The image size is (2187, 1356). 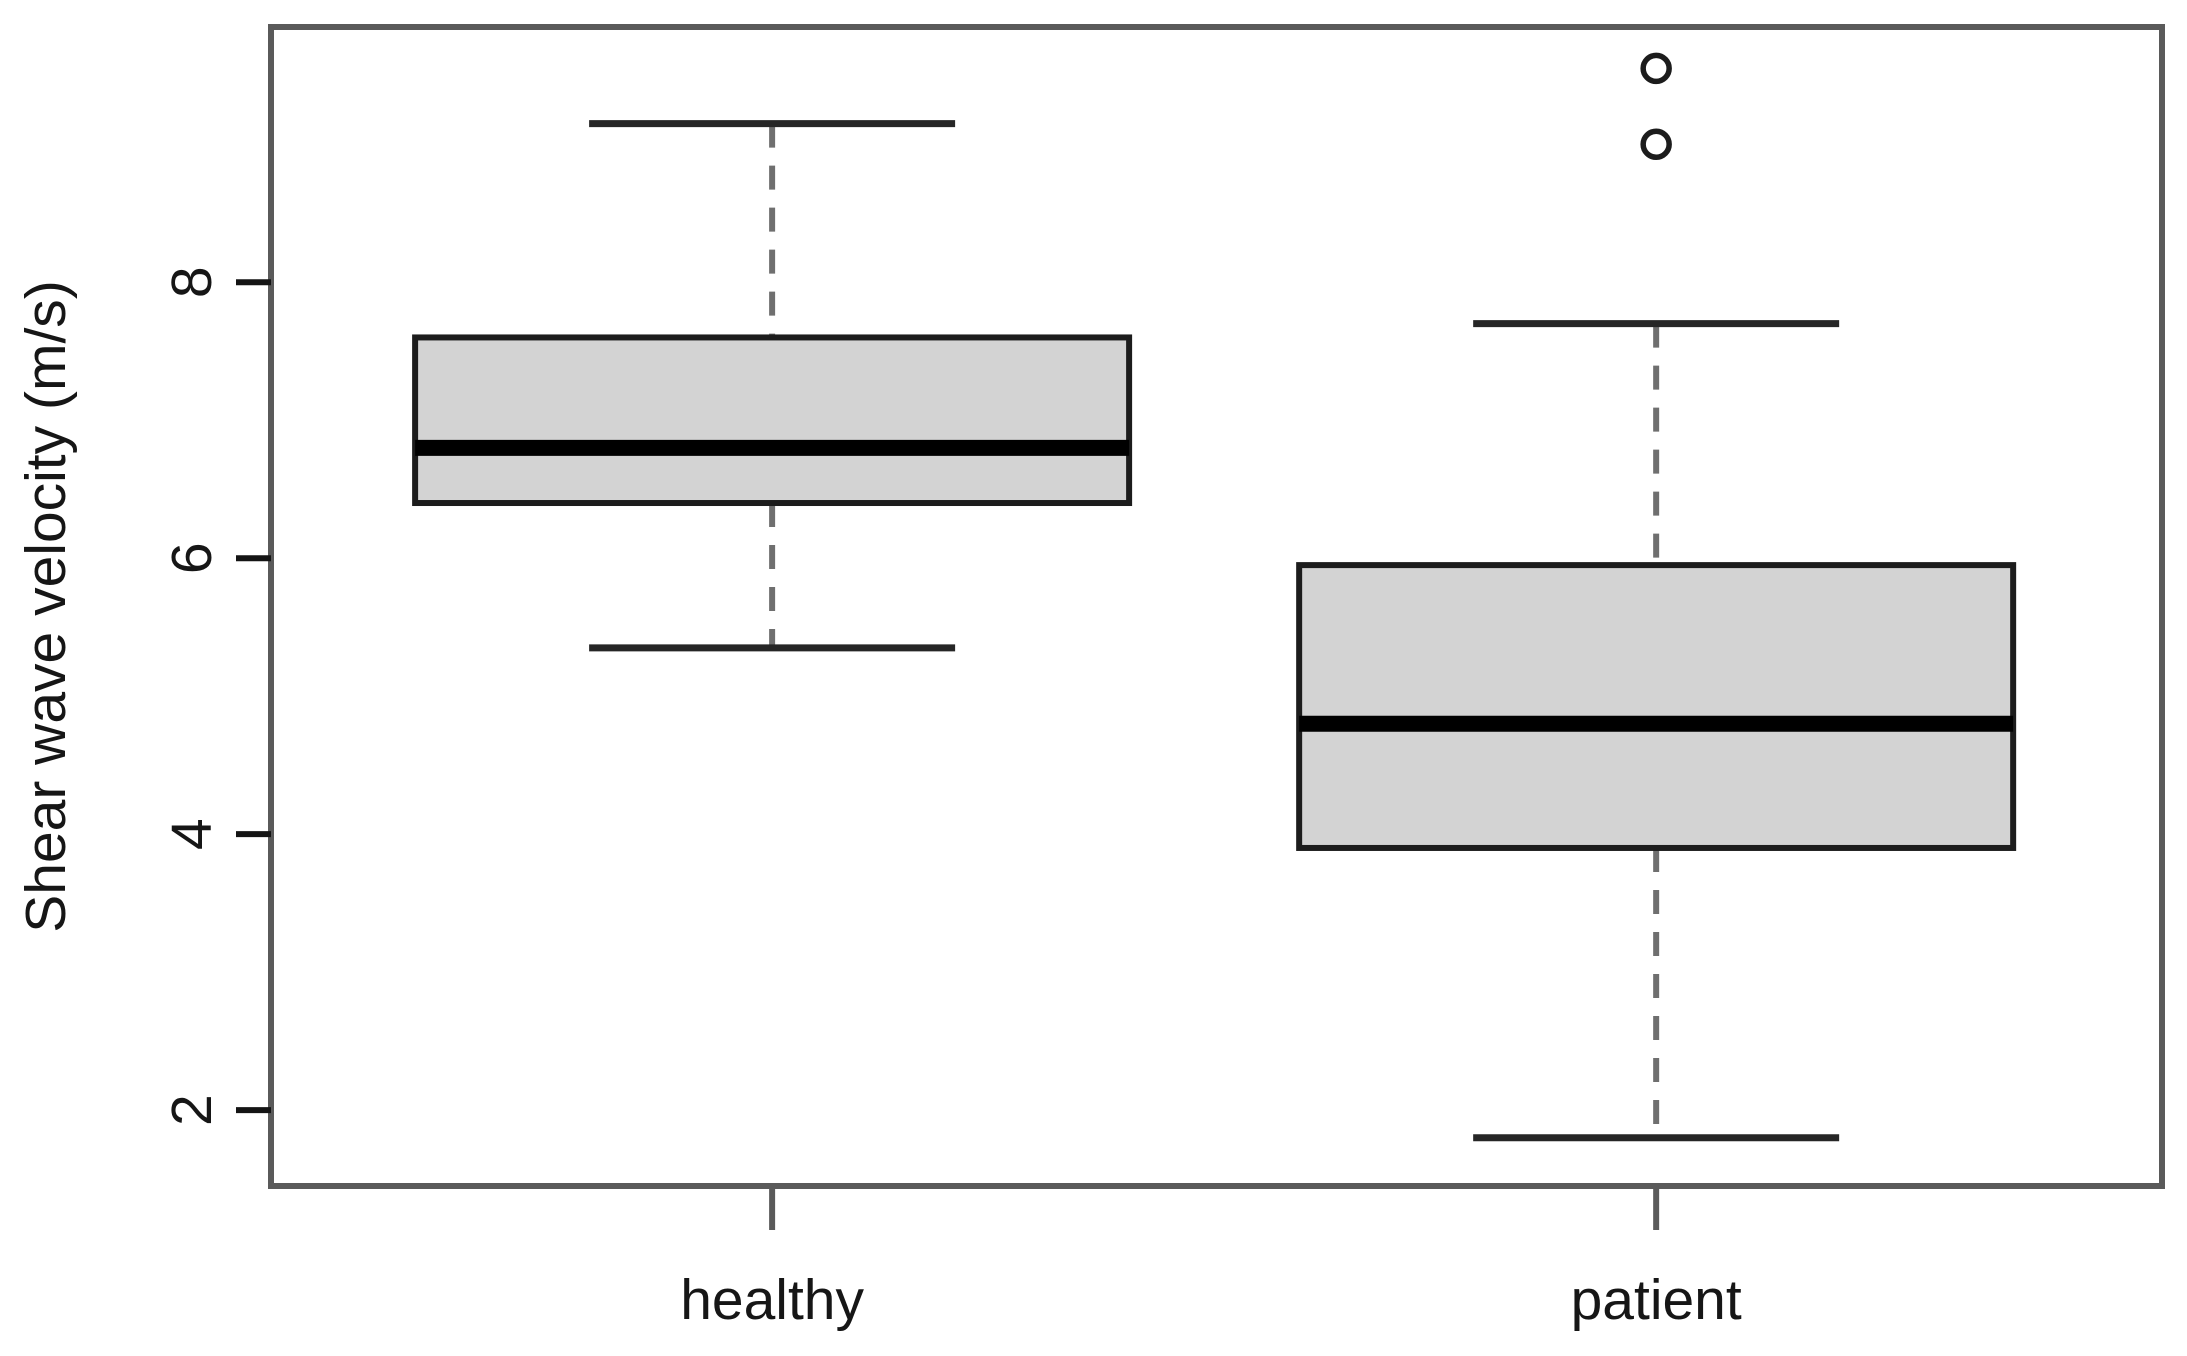 I want to click on y-tick-label: 4, so click(x=192, y=834).